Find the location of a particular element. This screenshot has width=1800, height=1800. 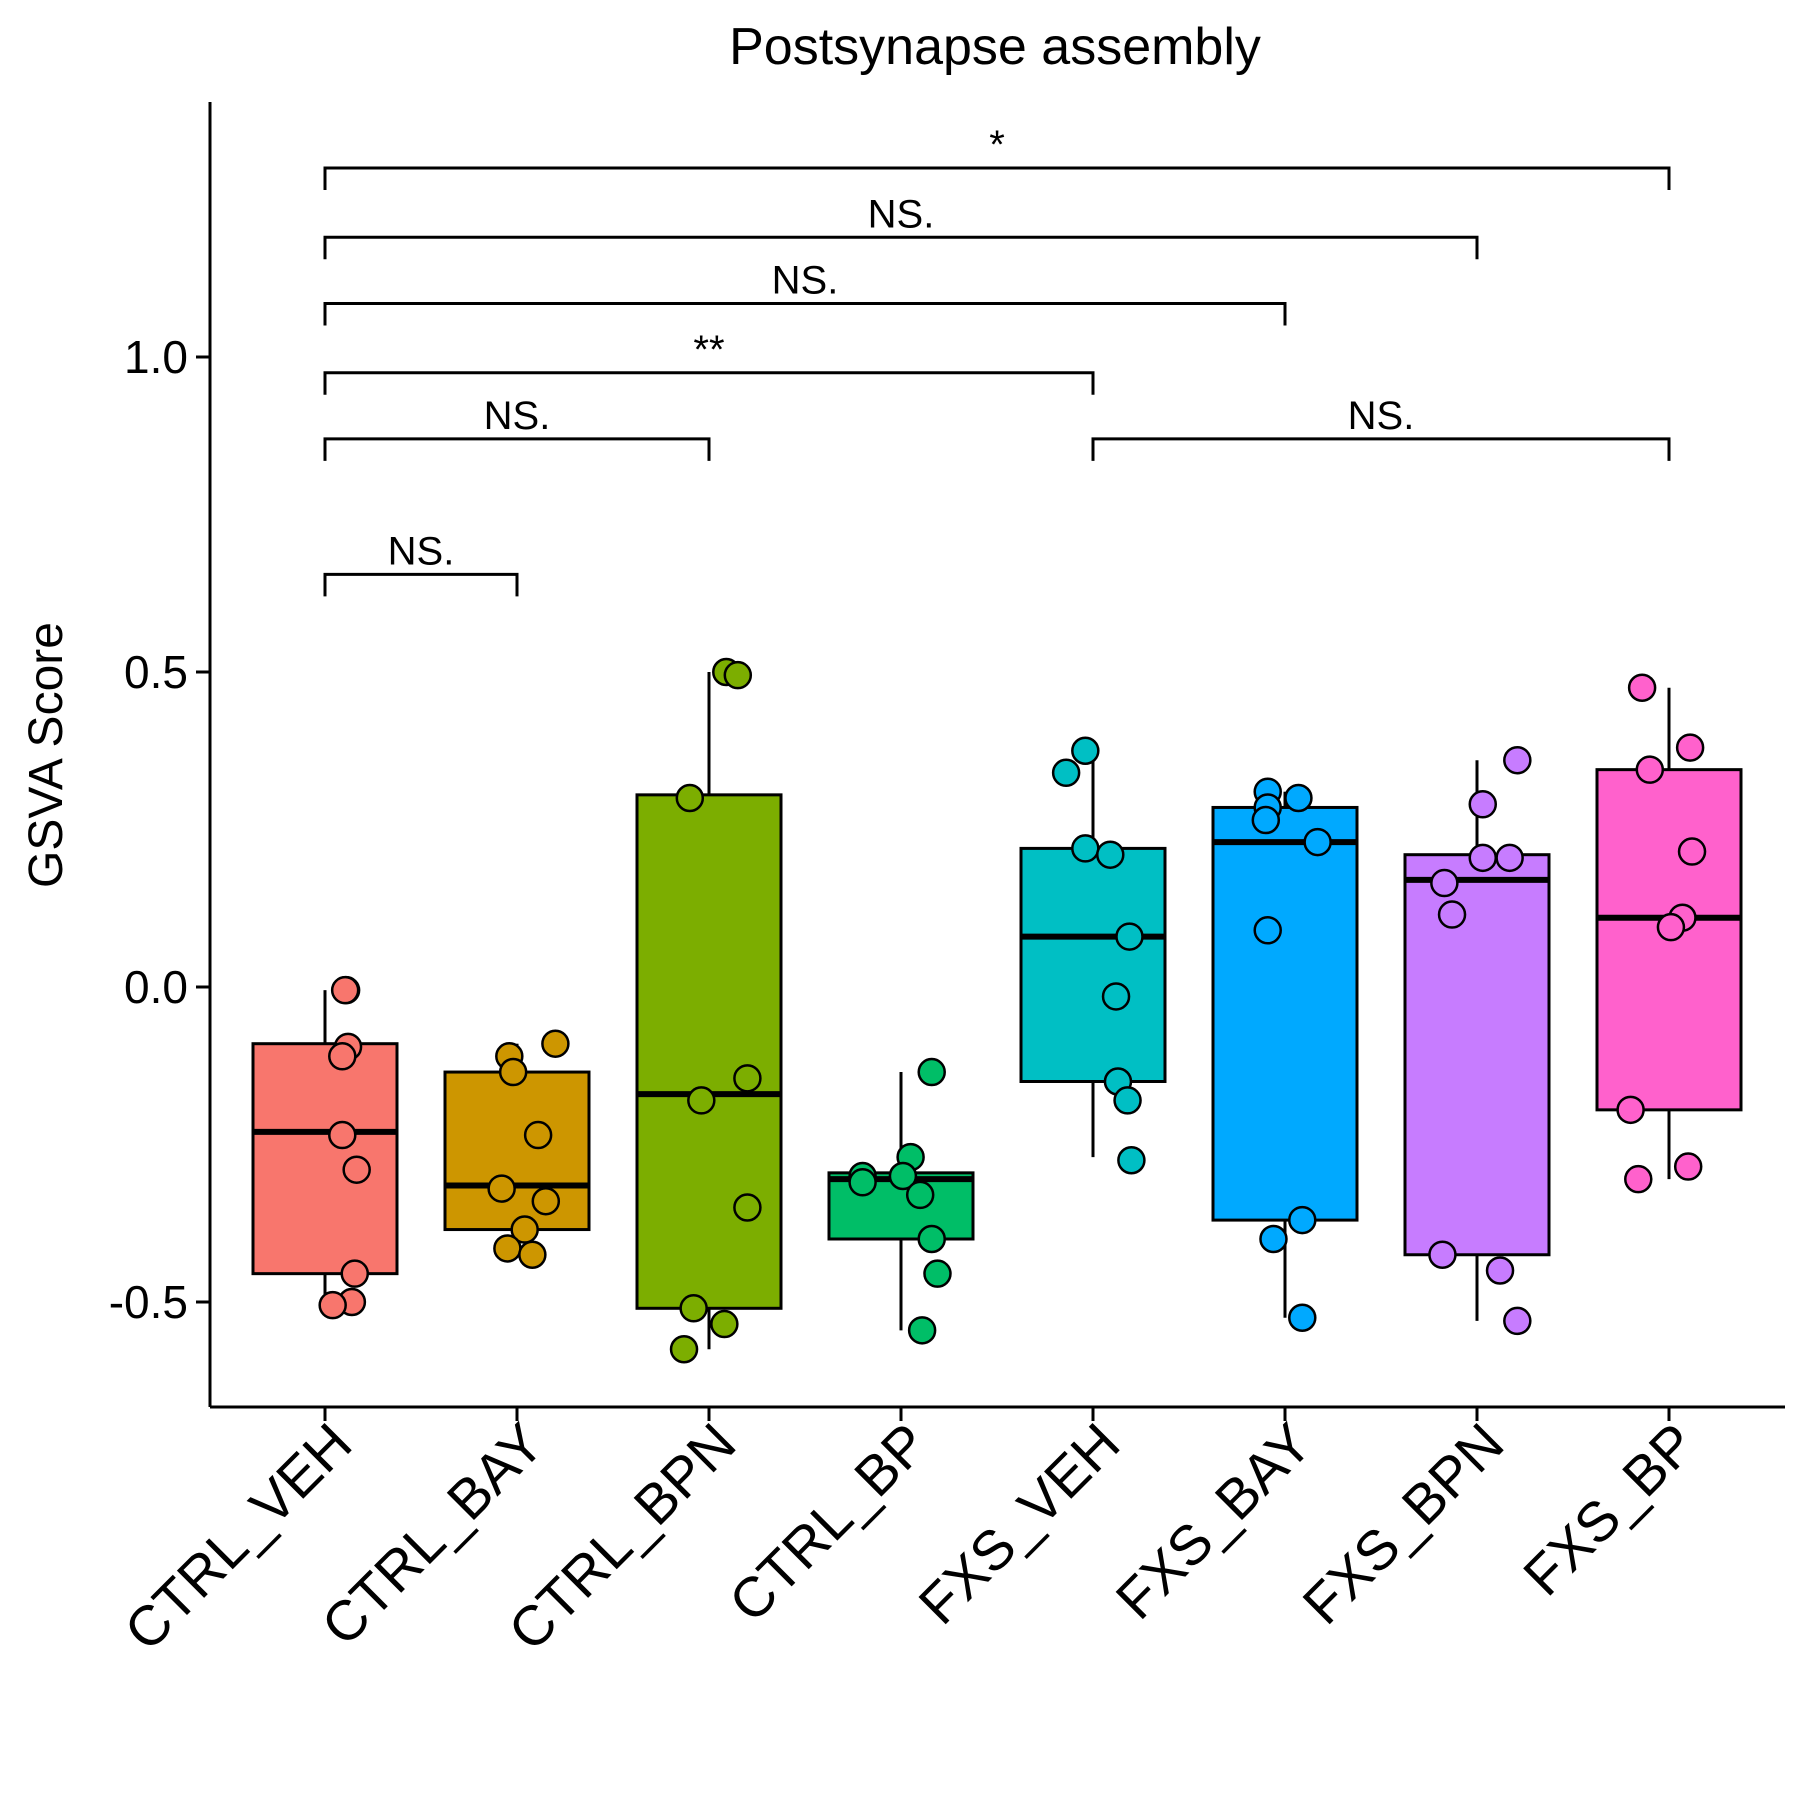

box-group-ctrl-bpn is located at coordinates (709, 1010).